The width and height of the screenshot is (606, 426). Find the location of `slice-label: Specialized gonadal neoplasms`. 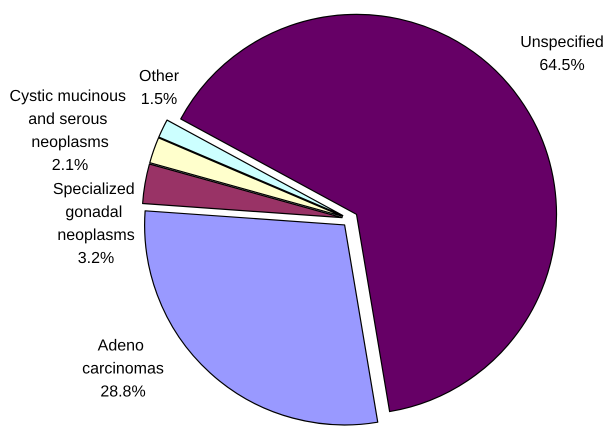

slice-label: Specialized gonadal neoplasms is located at coordinates (96, 212).